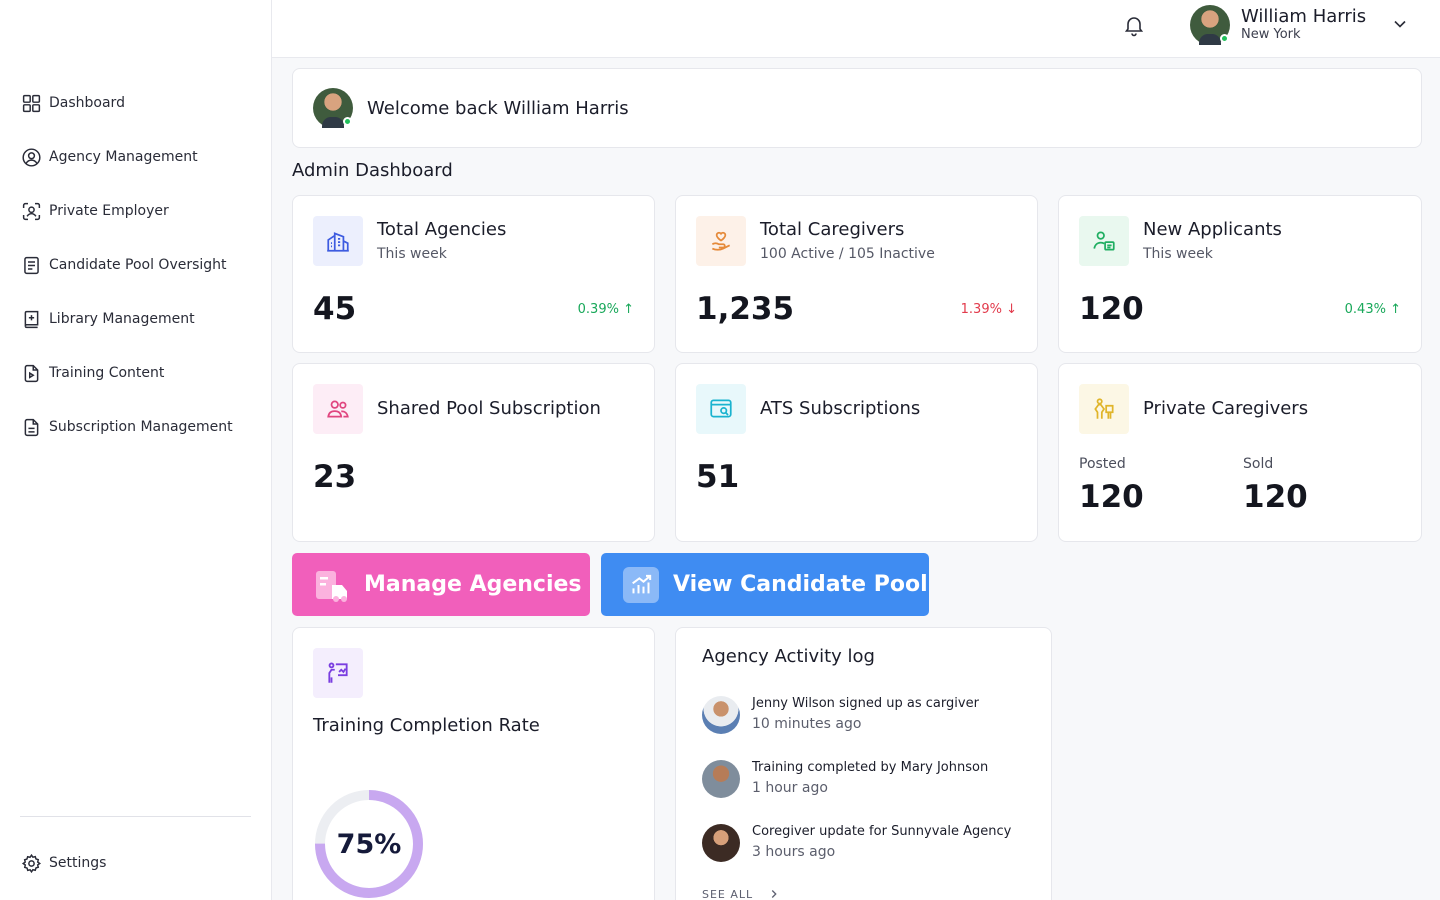 This screenshot has height=900, width=1440. What do you see at coordinates (870, 767) in the screenshot?
I see `activity-text: Training completed by Mary Johnson` at bounding box center [870, 767].